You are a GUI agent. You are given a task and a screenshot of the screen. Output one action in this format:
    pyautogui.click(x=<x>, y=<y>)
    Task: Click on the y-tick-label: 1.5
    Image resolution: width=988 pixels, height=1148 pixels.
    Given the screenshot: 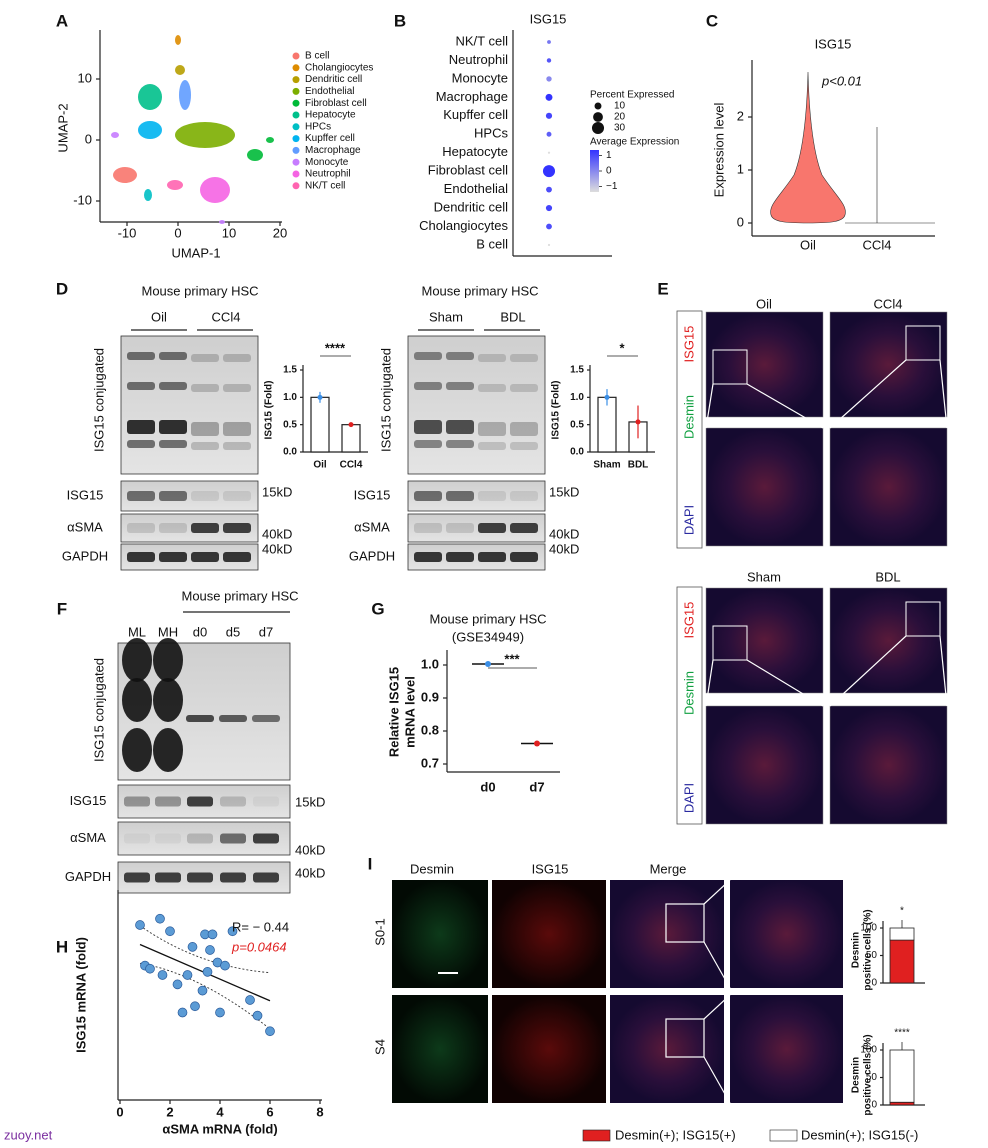 What is the action you would take?
    pyautogui.click(x=577, y=370)
    